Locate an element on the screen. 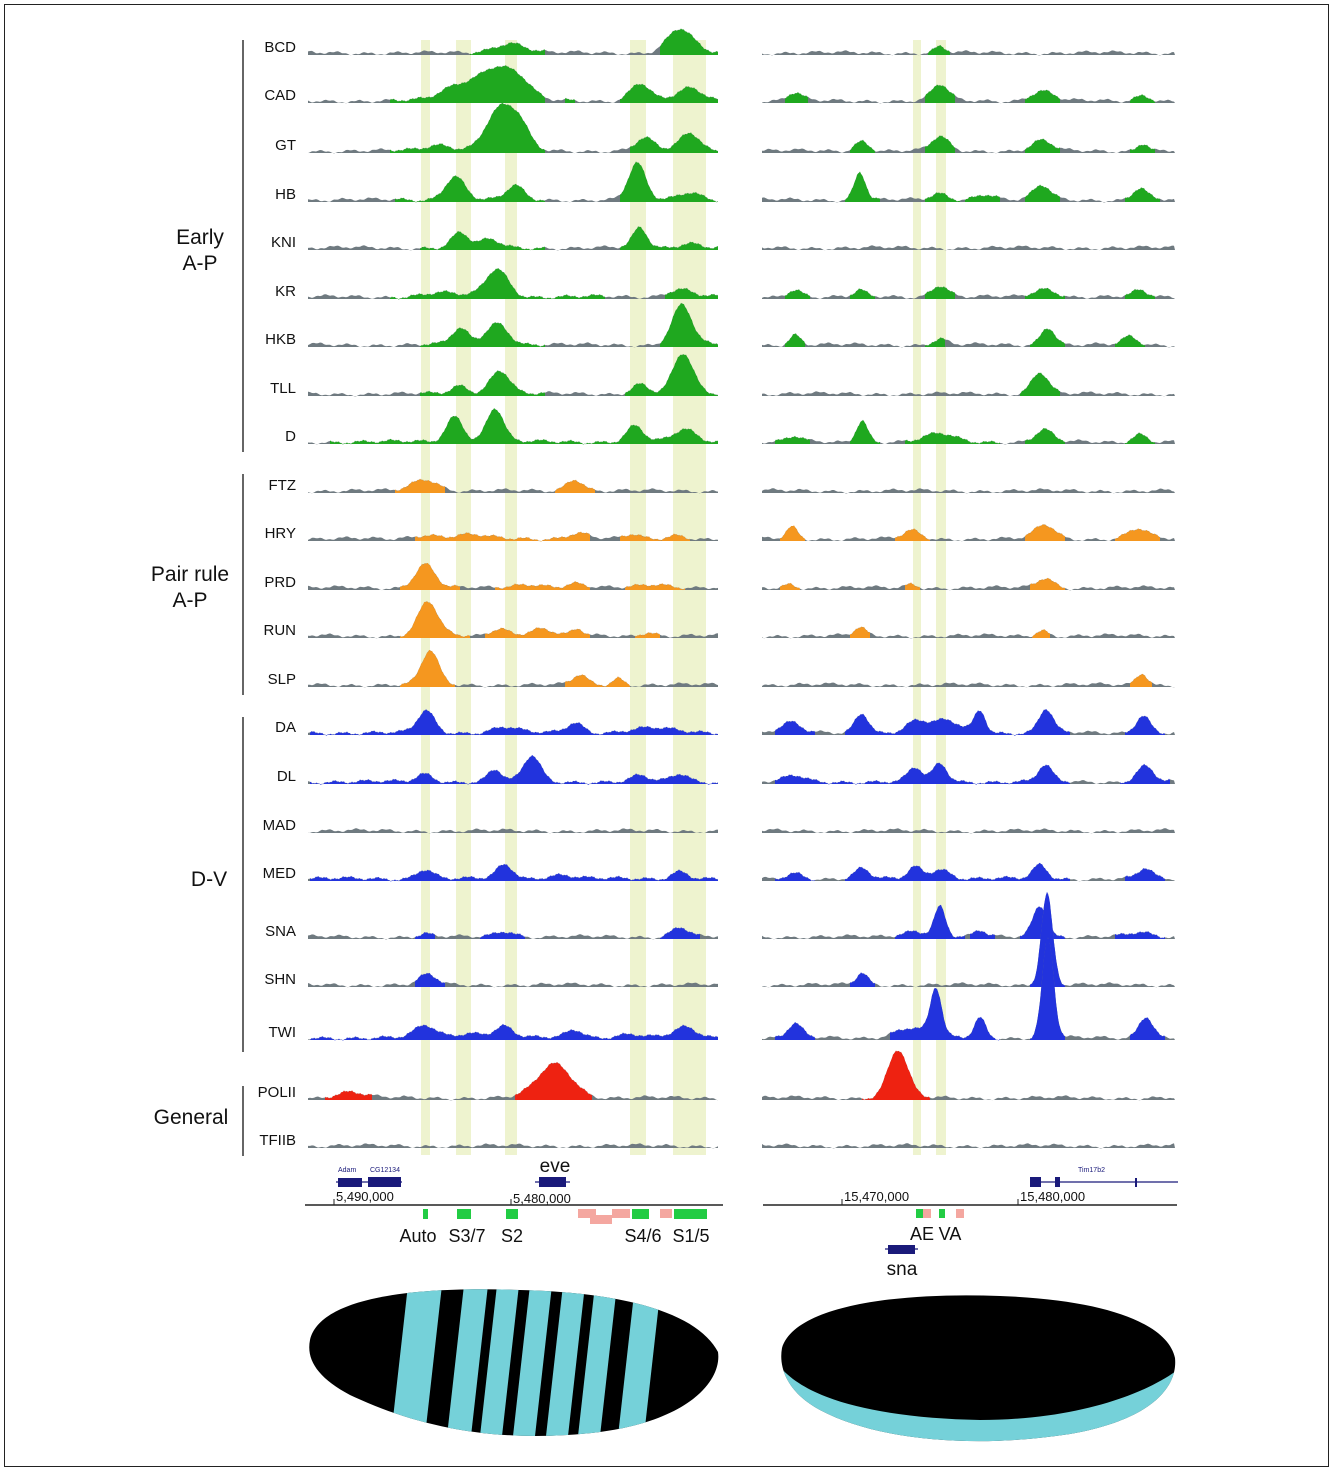 This screenshot has width=1333, height=1471. track-r-mad is located at coordinates (968, 831).